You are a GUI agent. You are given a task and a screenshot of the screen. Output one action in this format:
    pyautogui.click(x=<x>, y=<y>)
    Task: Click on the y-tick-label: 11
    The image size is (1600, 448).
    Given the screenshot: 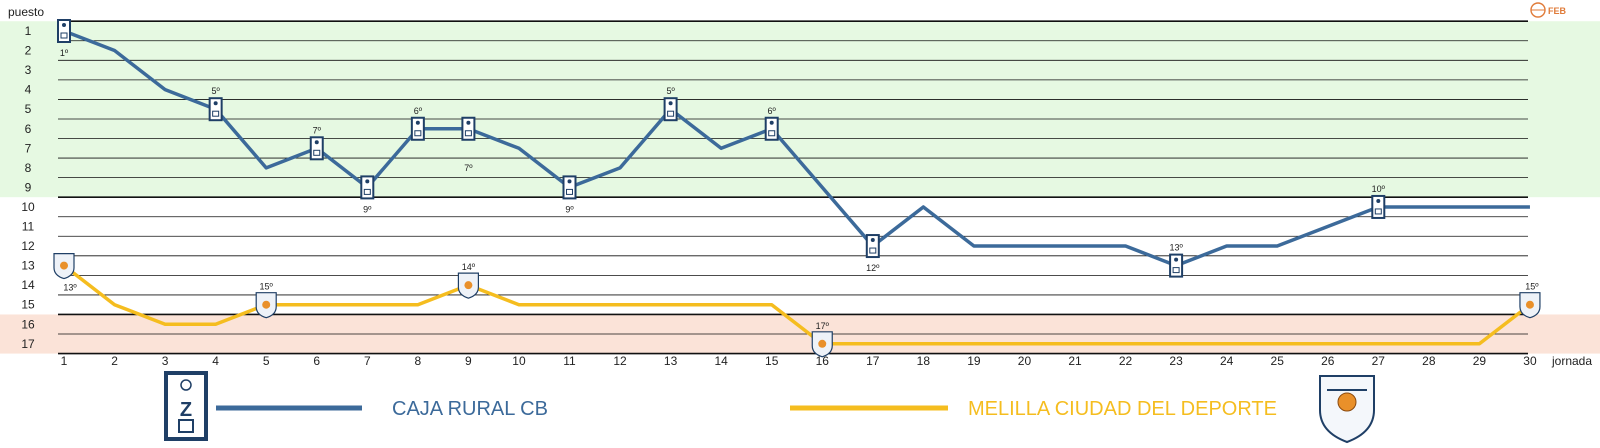 What is the action you would take?
    pyautogui.click(x=28, y=227)
    